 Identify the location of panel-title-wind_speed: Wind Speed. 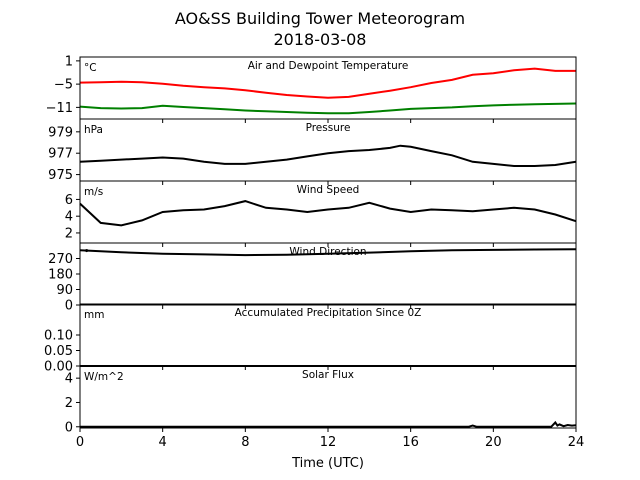
(328, 190).